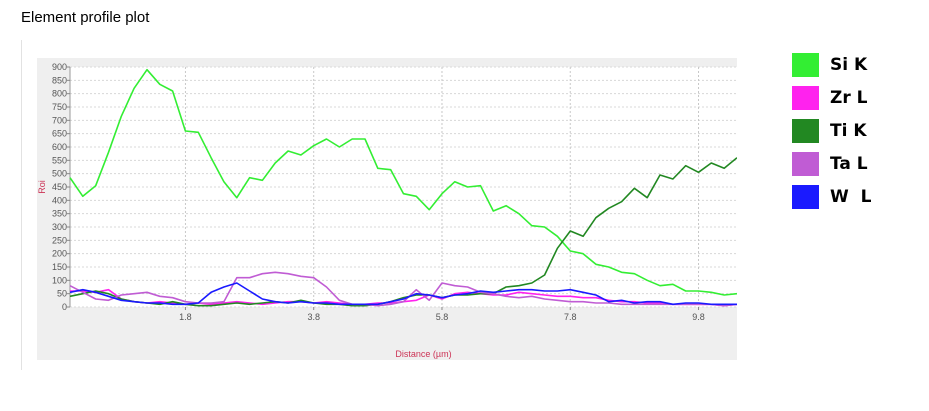  I want to click on legend-item-ta-l: Ta L, so click(852, 164).